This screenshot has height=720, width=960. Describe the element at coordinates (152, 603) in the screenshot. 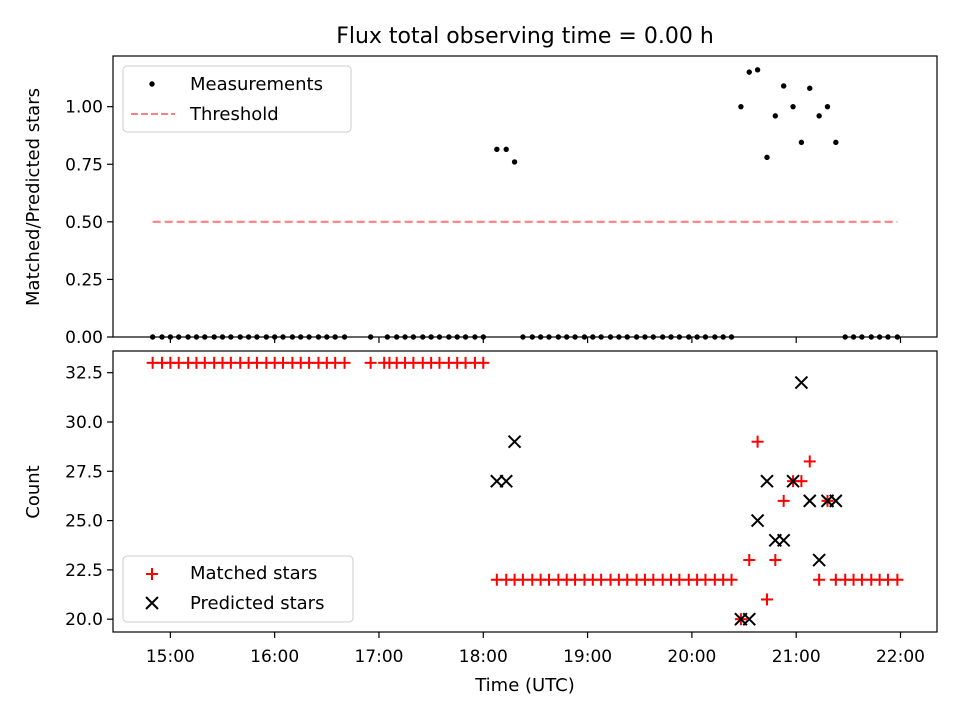

I see `legend-predicted-marker` at that location.